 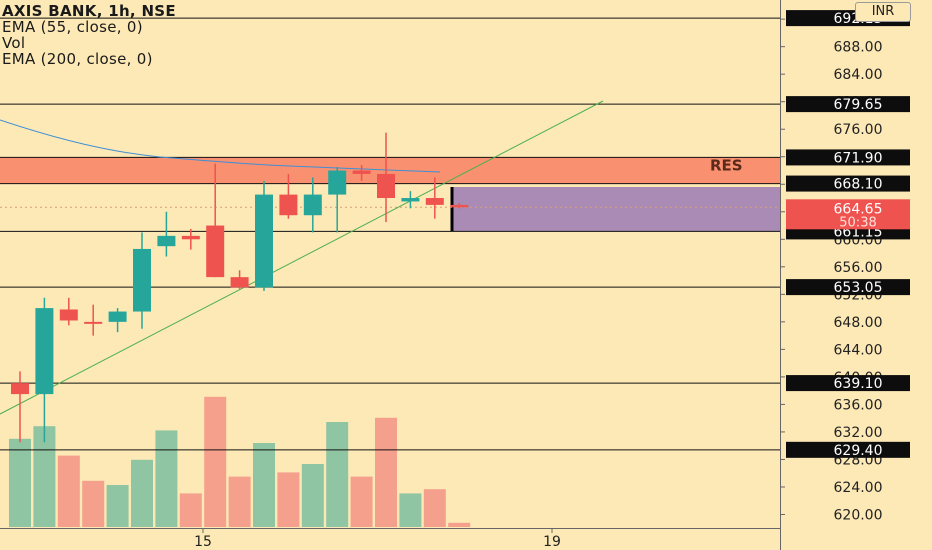 I want to click on purple-zone, so click(x=616, y=209).